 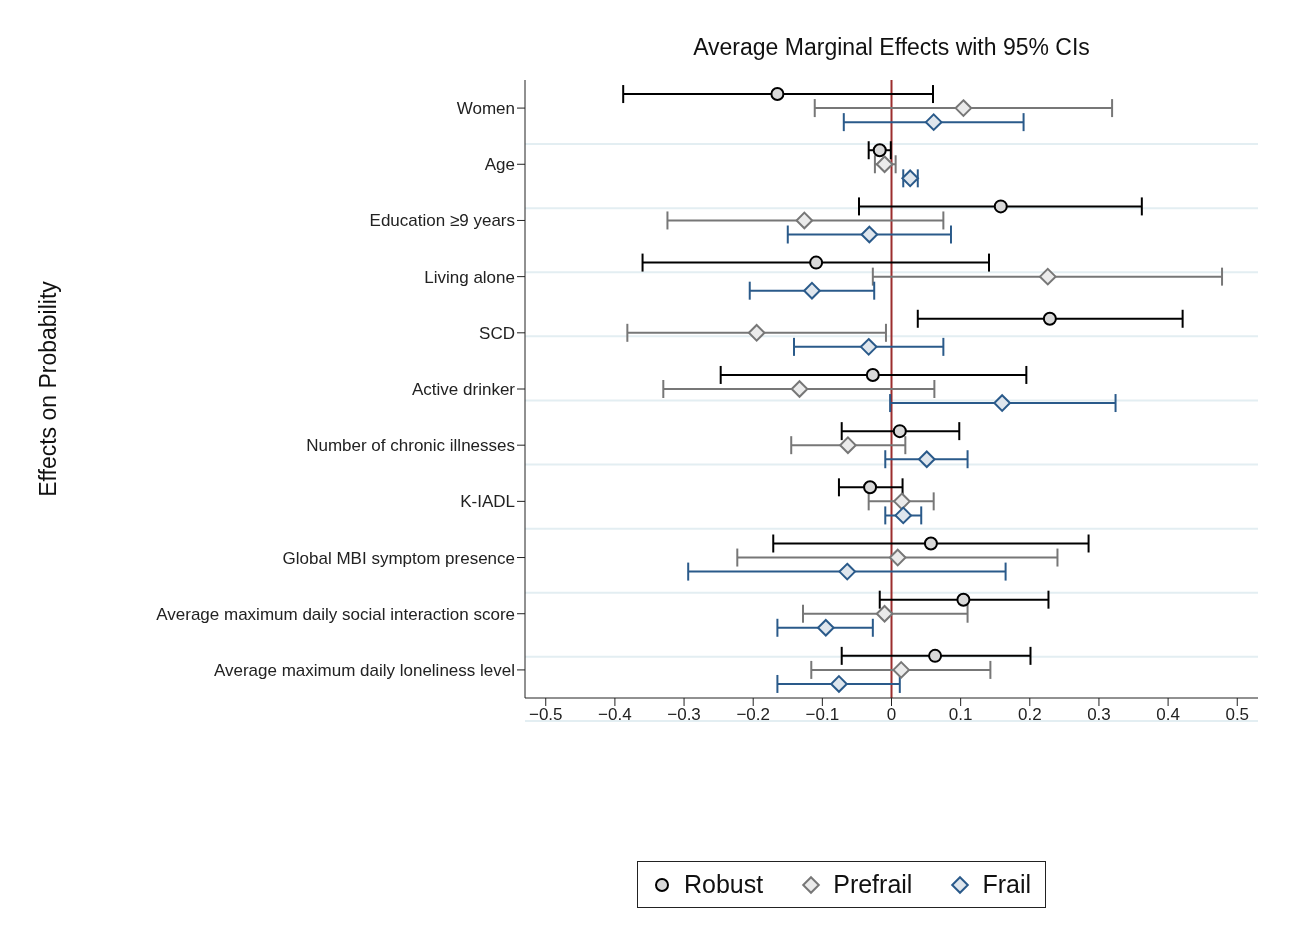 What do you see at coordinates (398, 558) in the screenshot?
I see `y-tick-label: Global MBI symptom presence` at bounding box center [398, 558].